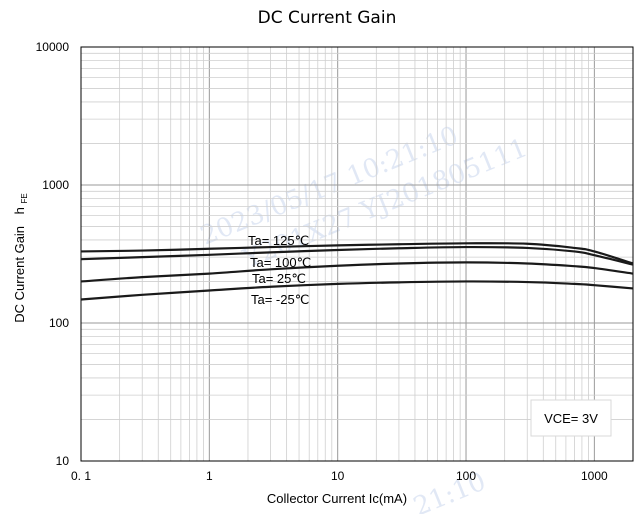  What do you see at coordinates (53, 47) in the screenshot?
I see `y-tick-label: 10000` at bounding box center [53, 47].